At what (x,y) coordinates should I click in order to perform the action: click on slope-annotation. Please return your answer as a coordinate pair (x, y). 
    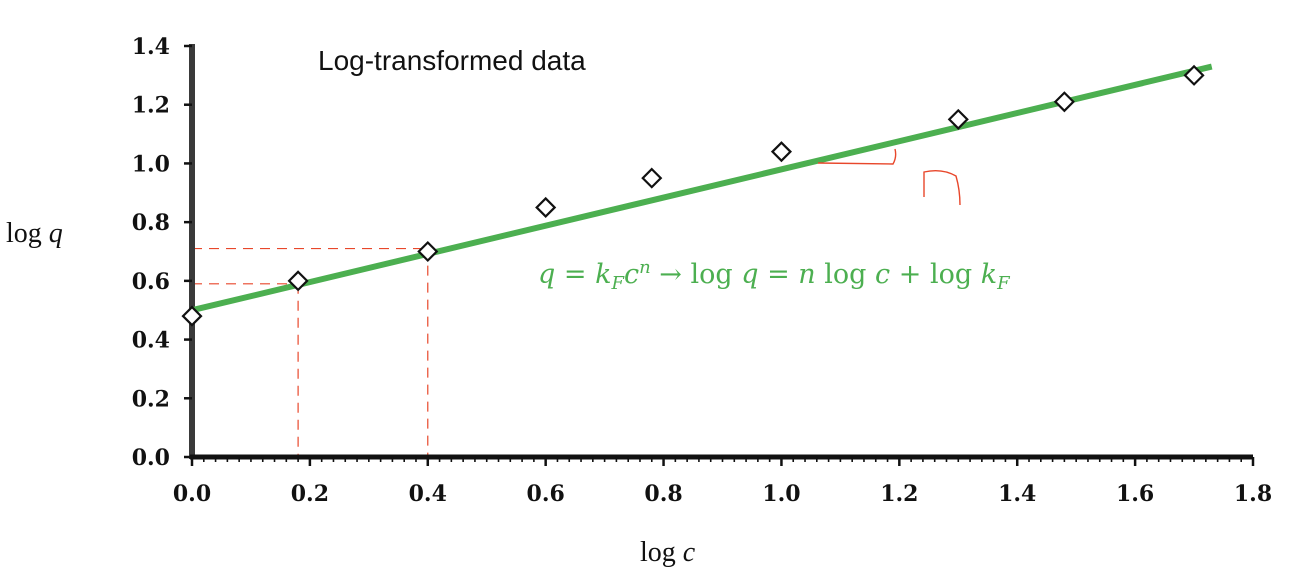
    Looking at the image, I should click on (889, 177).